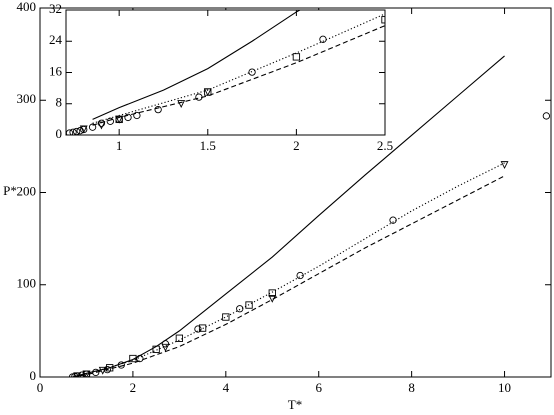 The image size is (554, 415). I want to click on y-axis-label: P*, so click(10, 190).